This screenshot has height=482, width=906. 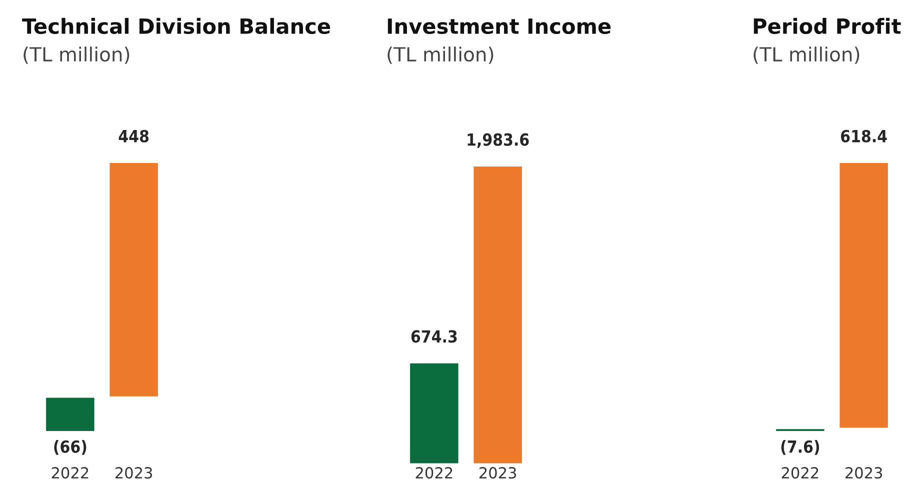 What do you see at coordinates (827, 26) in the screenshot?
I see `chart-title: Period Profit` at bounding box center [827, 26].